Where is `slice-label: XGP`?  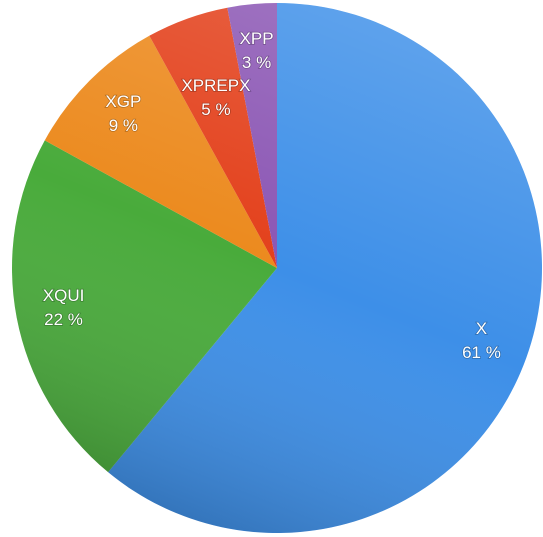 slice-label: XGP is located at coordinates (123, 101).